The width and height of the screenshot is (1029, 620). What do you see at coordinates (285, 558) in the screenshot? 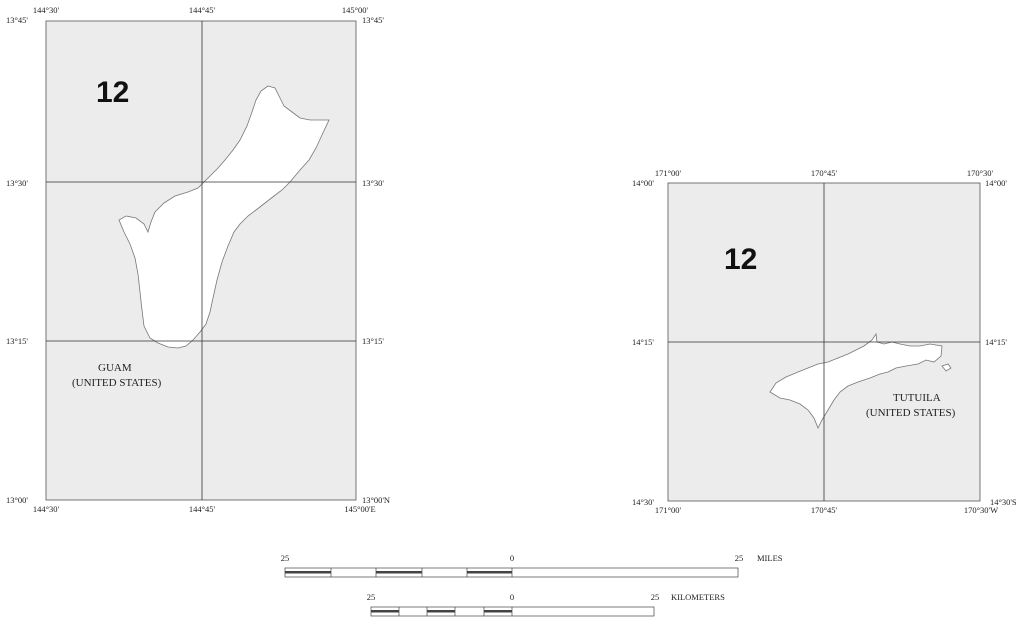
I see `miles-left-label: 25` at bounding box center [285, 558].